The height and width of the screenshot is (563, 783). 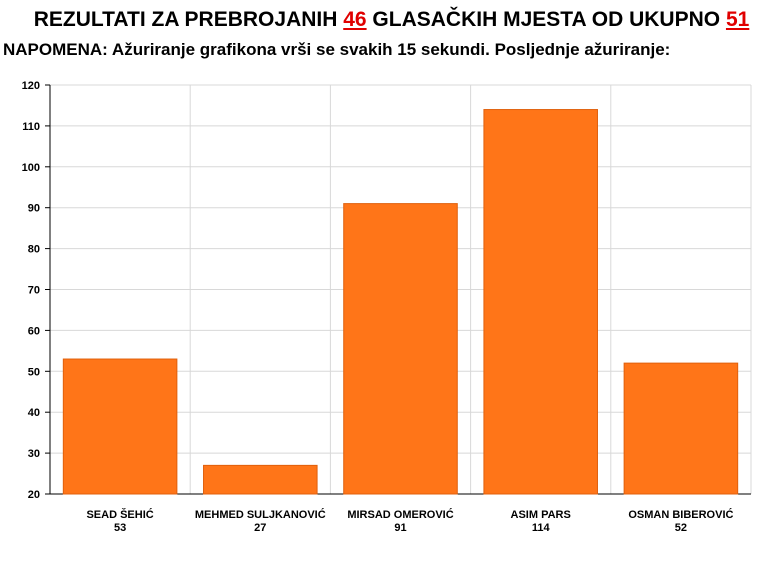 I want to click on y-tick-label: 120, so click(x=31, y=86).